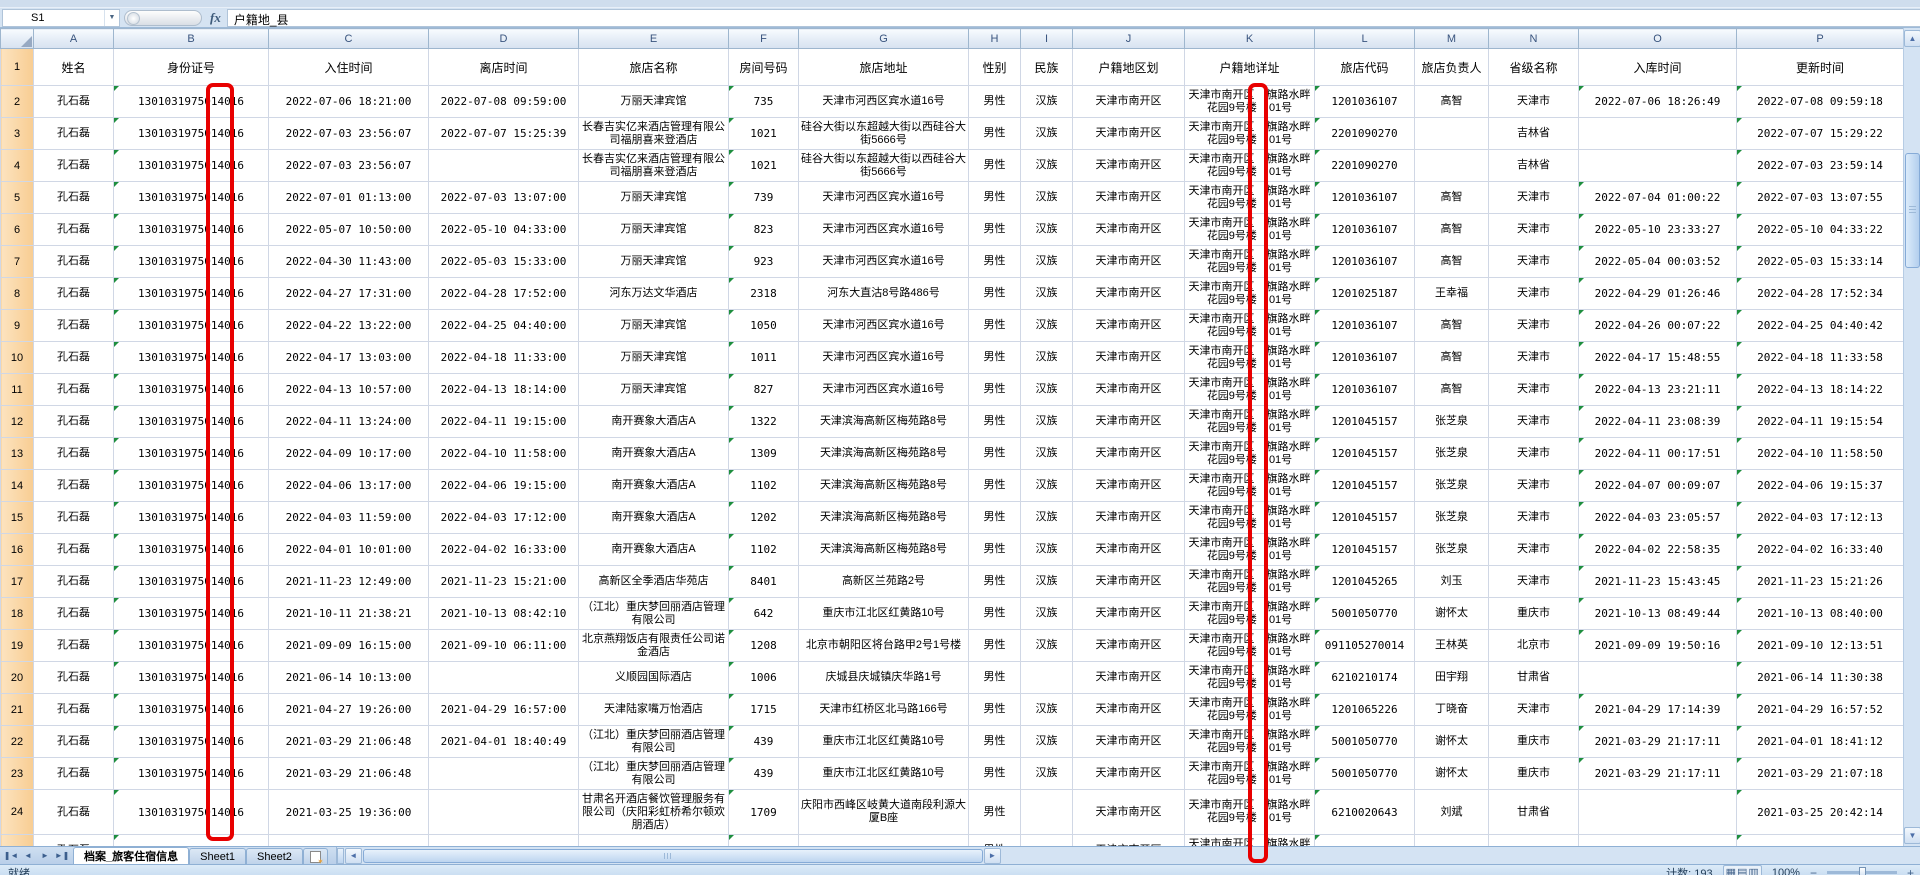 The width and height of the screenshot is (1920, 875). What do you see at coordinates (763, 261) in the screenshot?
I see `cell-room-number: 923` at bounding box center [763, 261].